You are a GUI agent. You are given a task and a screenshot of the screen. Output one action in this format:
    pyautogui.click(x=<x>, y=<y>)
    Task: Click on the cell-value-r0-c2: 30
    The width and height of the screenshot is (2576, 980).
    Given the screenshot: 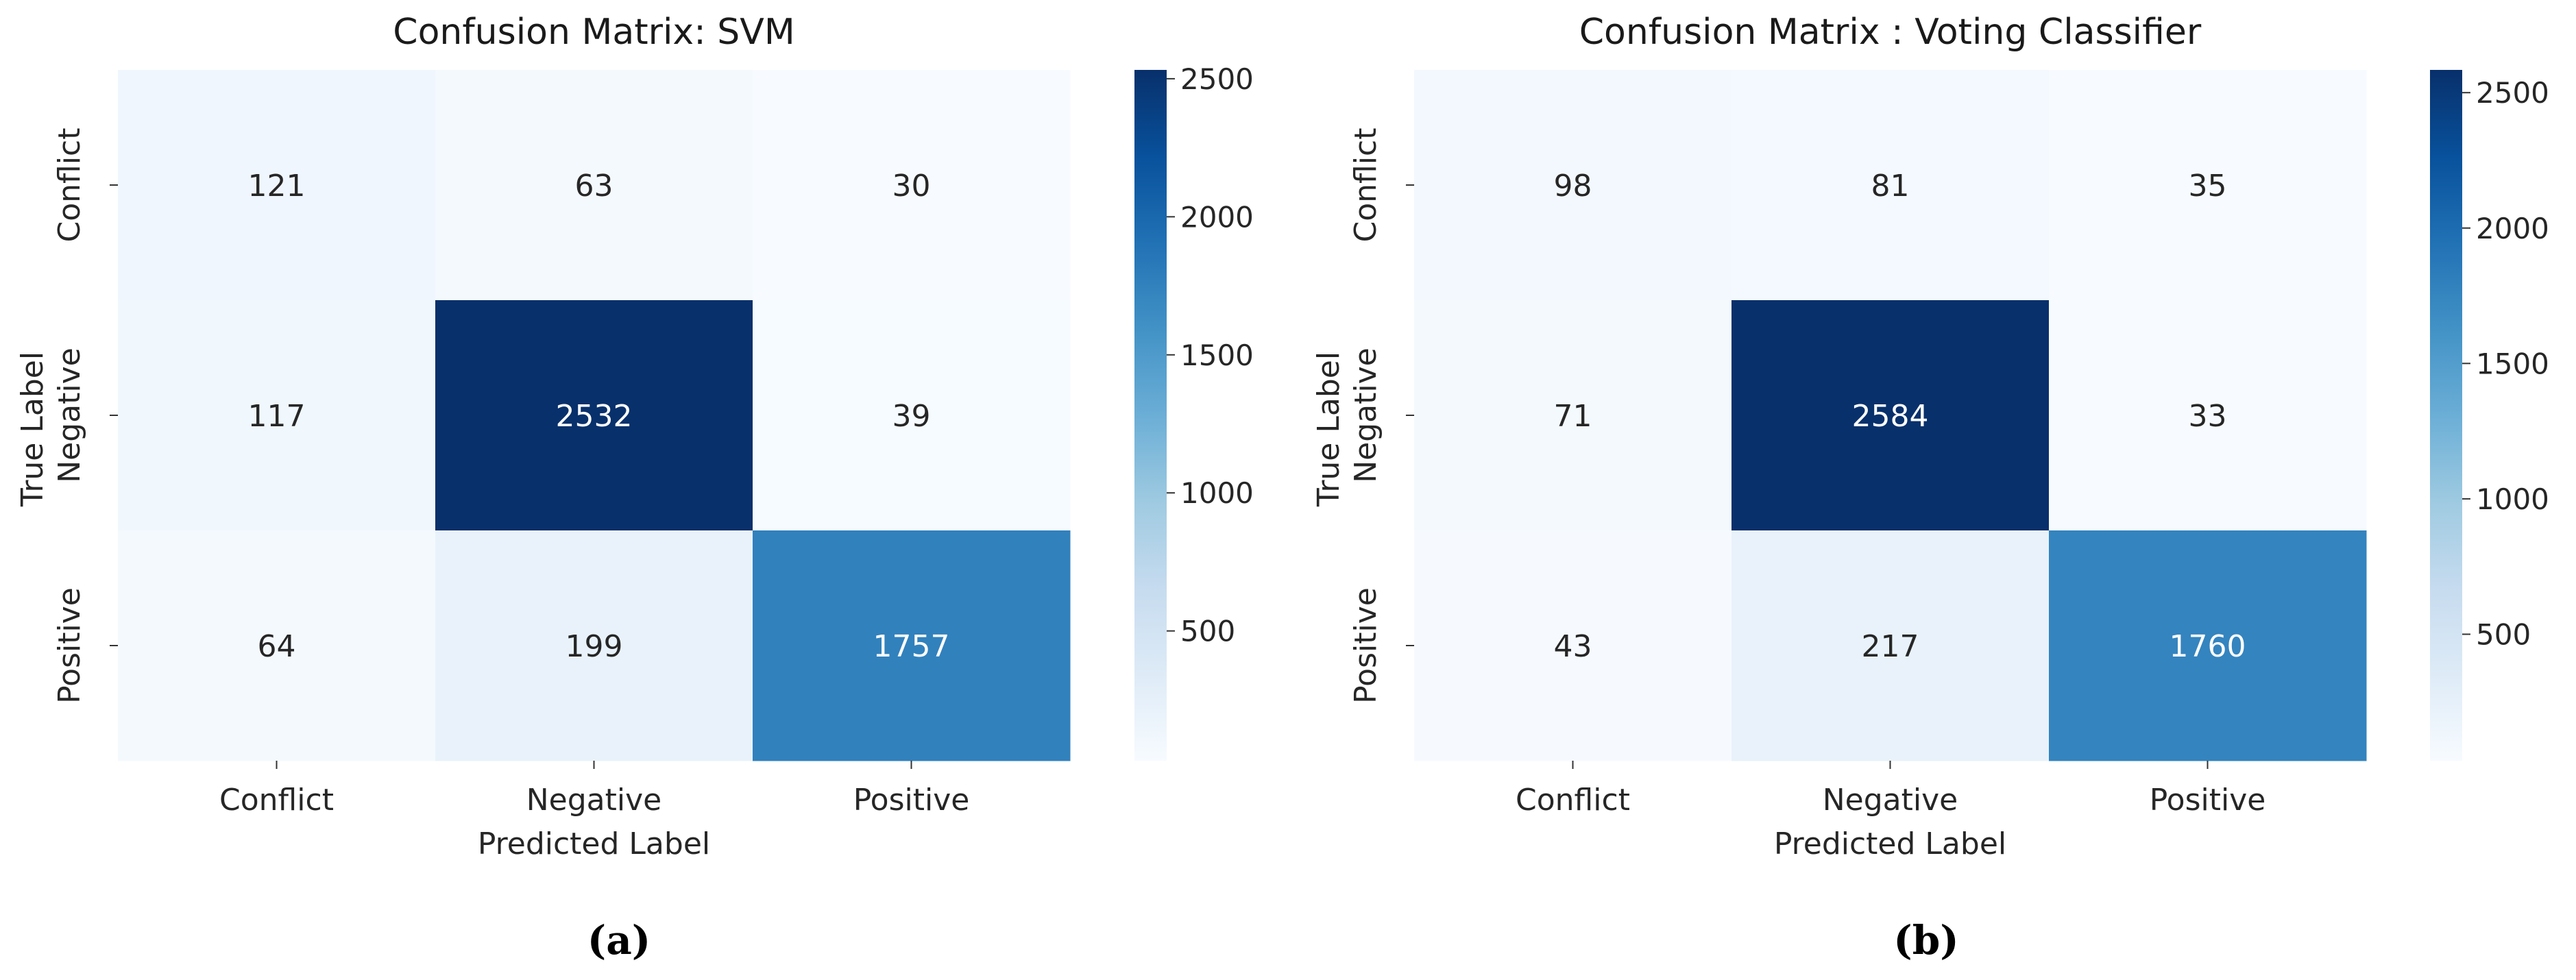 What is the action you would take?
    pyautogui.click(x=911, y=186)
    